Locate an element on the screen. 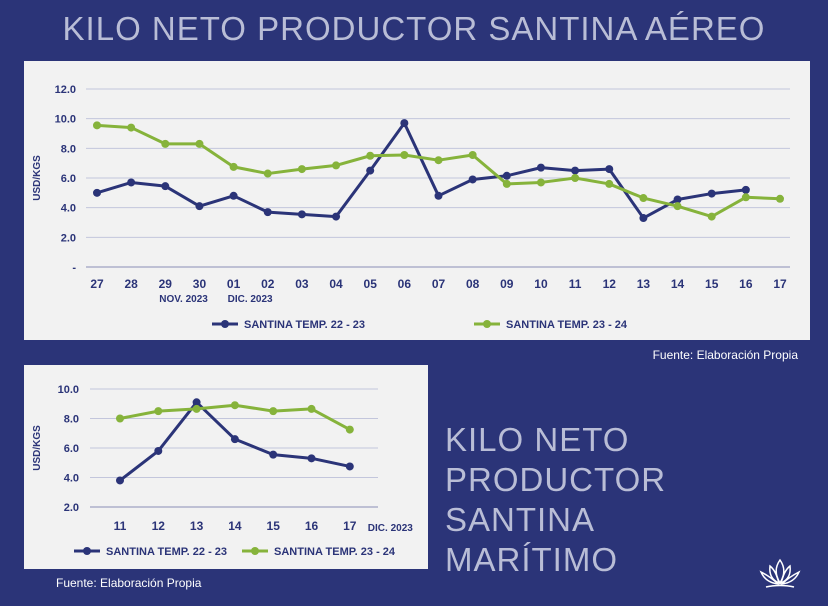 The width and height of the screenshot is (828, 606). x-tick-label: 06 is located at coordinates (405, 284).